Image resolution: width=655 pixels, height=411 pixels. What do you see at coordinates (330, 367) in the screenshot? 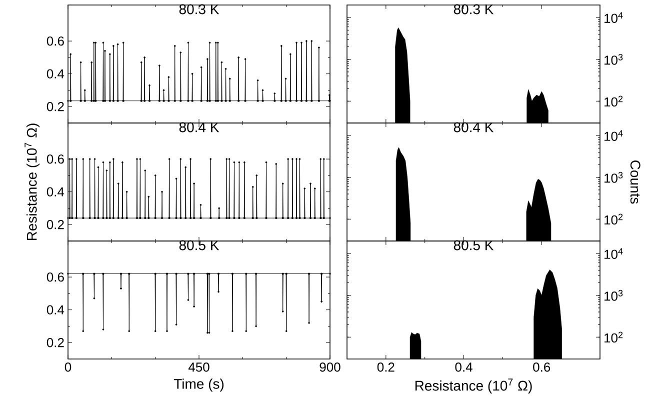
I see `x-tick-label: 900` at bounding box center [330, 367].